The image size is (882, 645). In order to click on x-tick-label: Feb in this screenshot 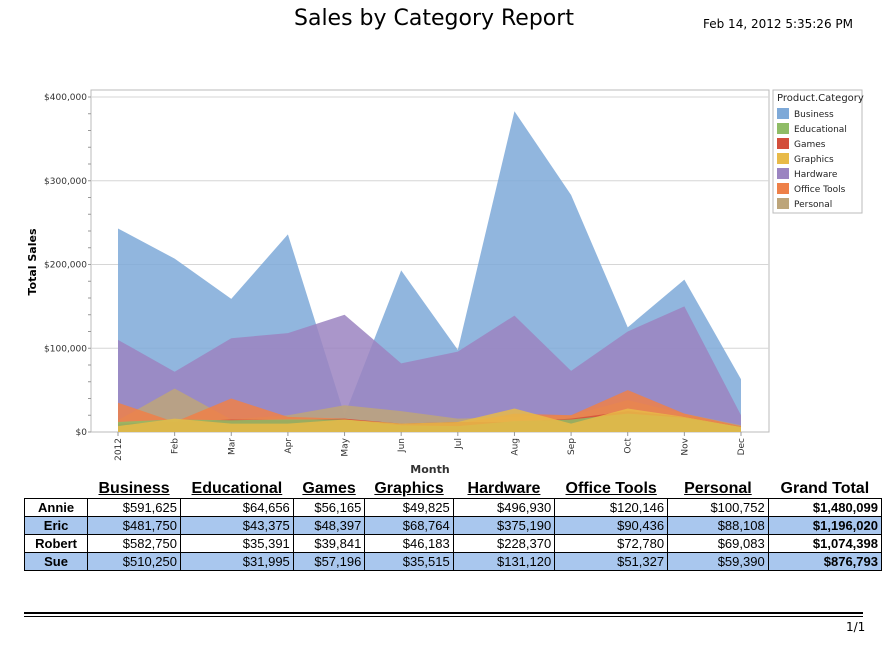, I will do `click(176, 446)`.